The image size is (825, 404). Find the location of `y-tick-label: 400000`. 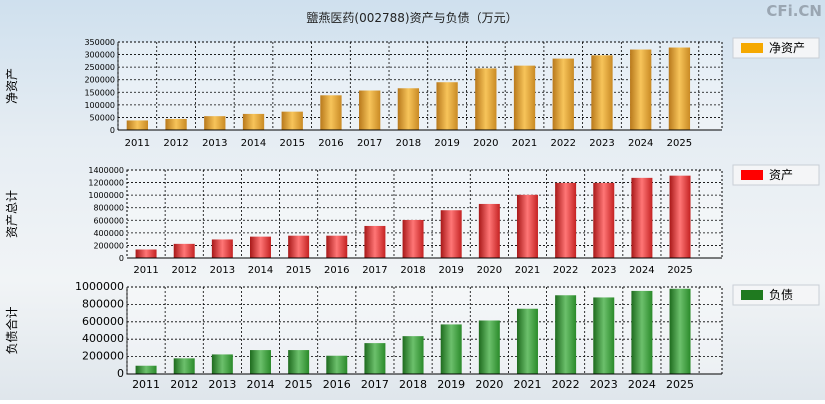

y-tick-label: 400000 is located at coordinates (103, 338).